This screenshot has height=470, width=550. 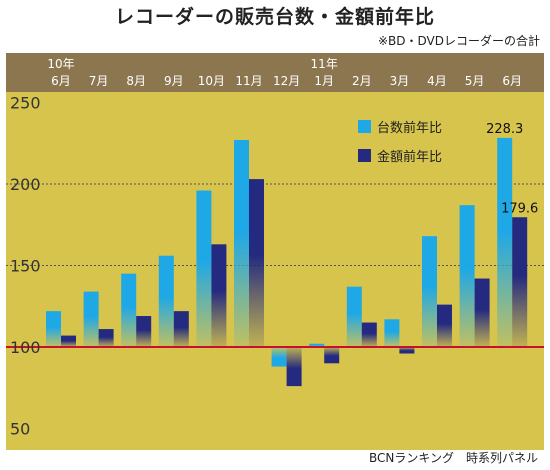 What do you see at coordinates (136, 81) in the screenshot?
I see `month-label: 8月` at bounding box center [136, 81].